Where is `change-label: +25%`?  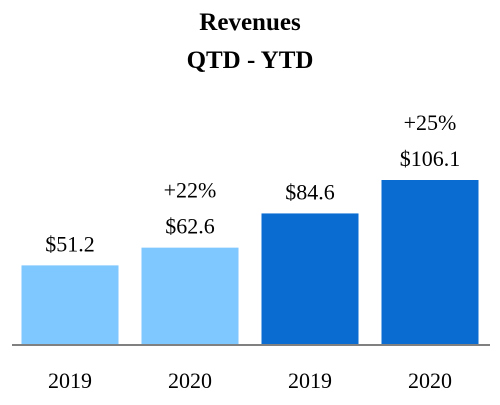 change-label: +25% is located at coordinates (430, 122).